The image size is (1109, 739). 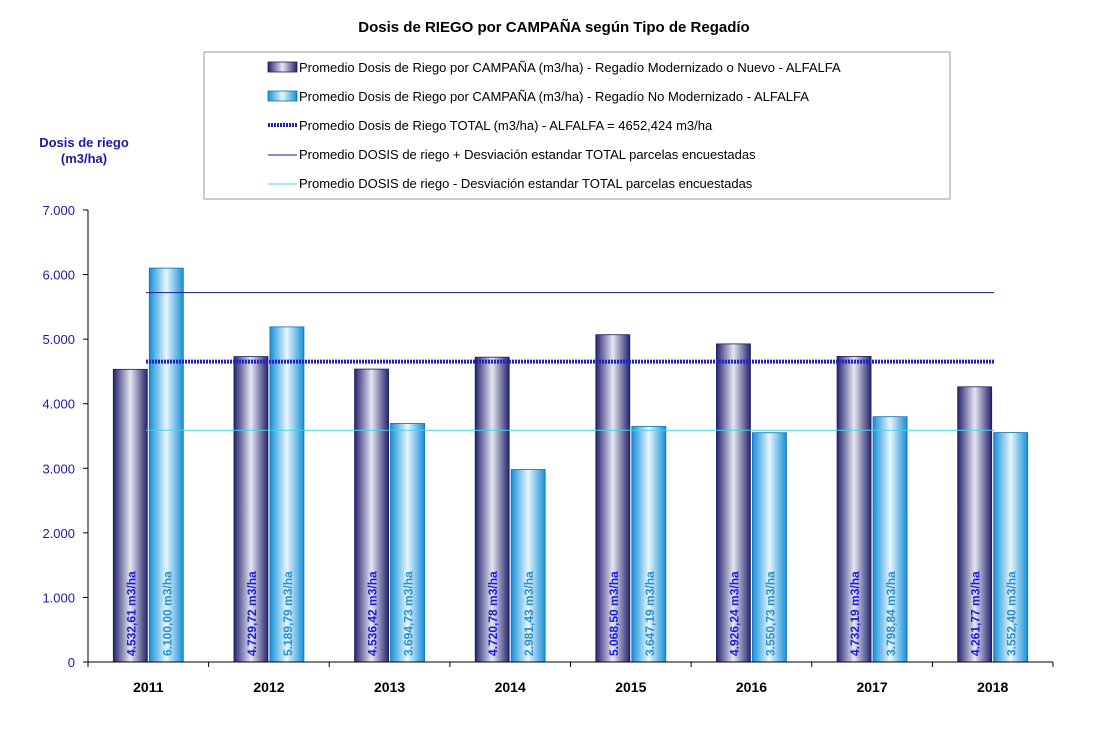 I want to click on legend-box, so click(x=577, y=125).